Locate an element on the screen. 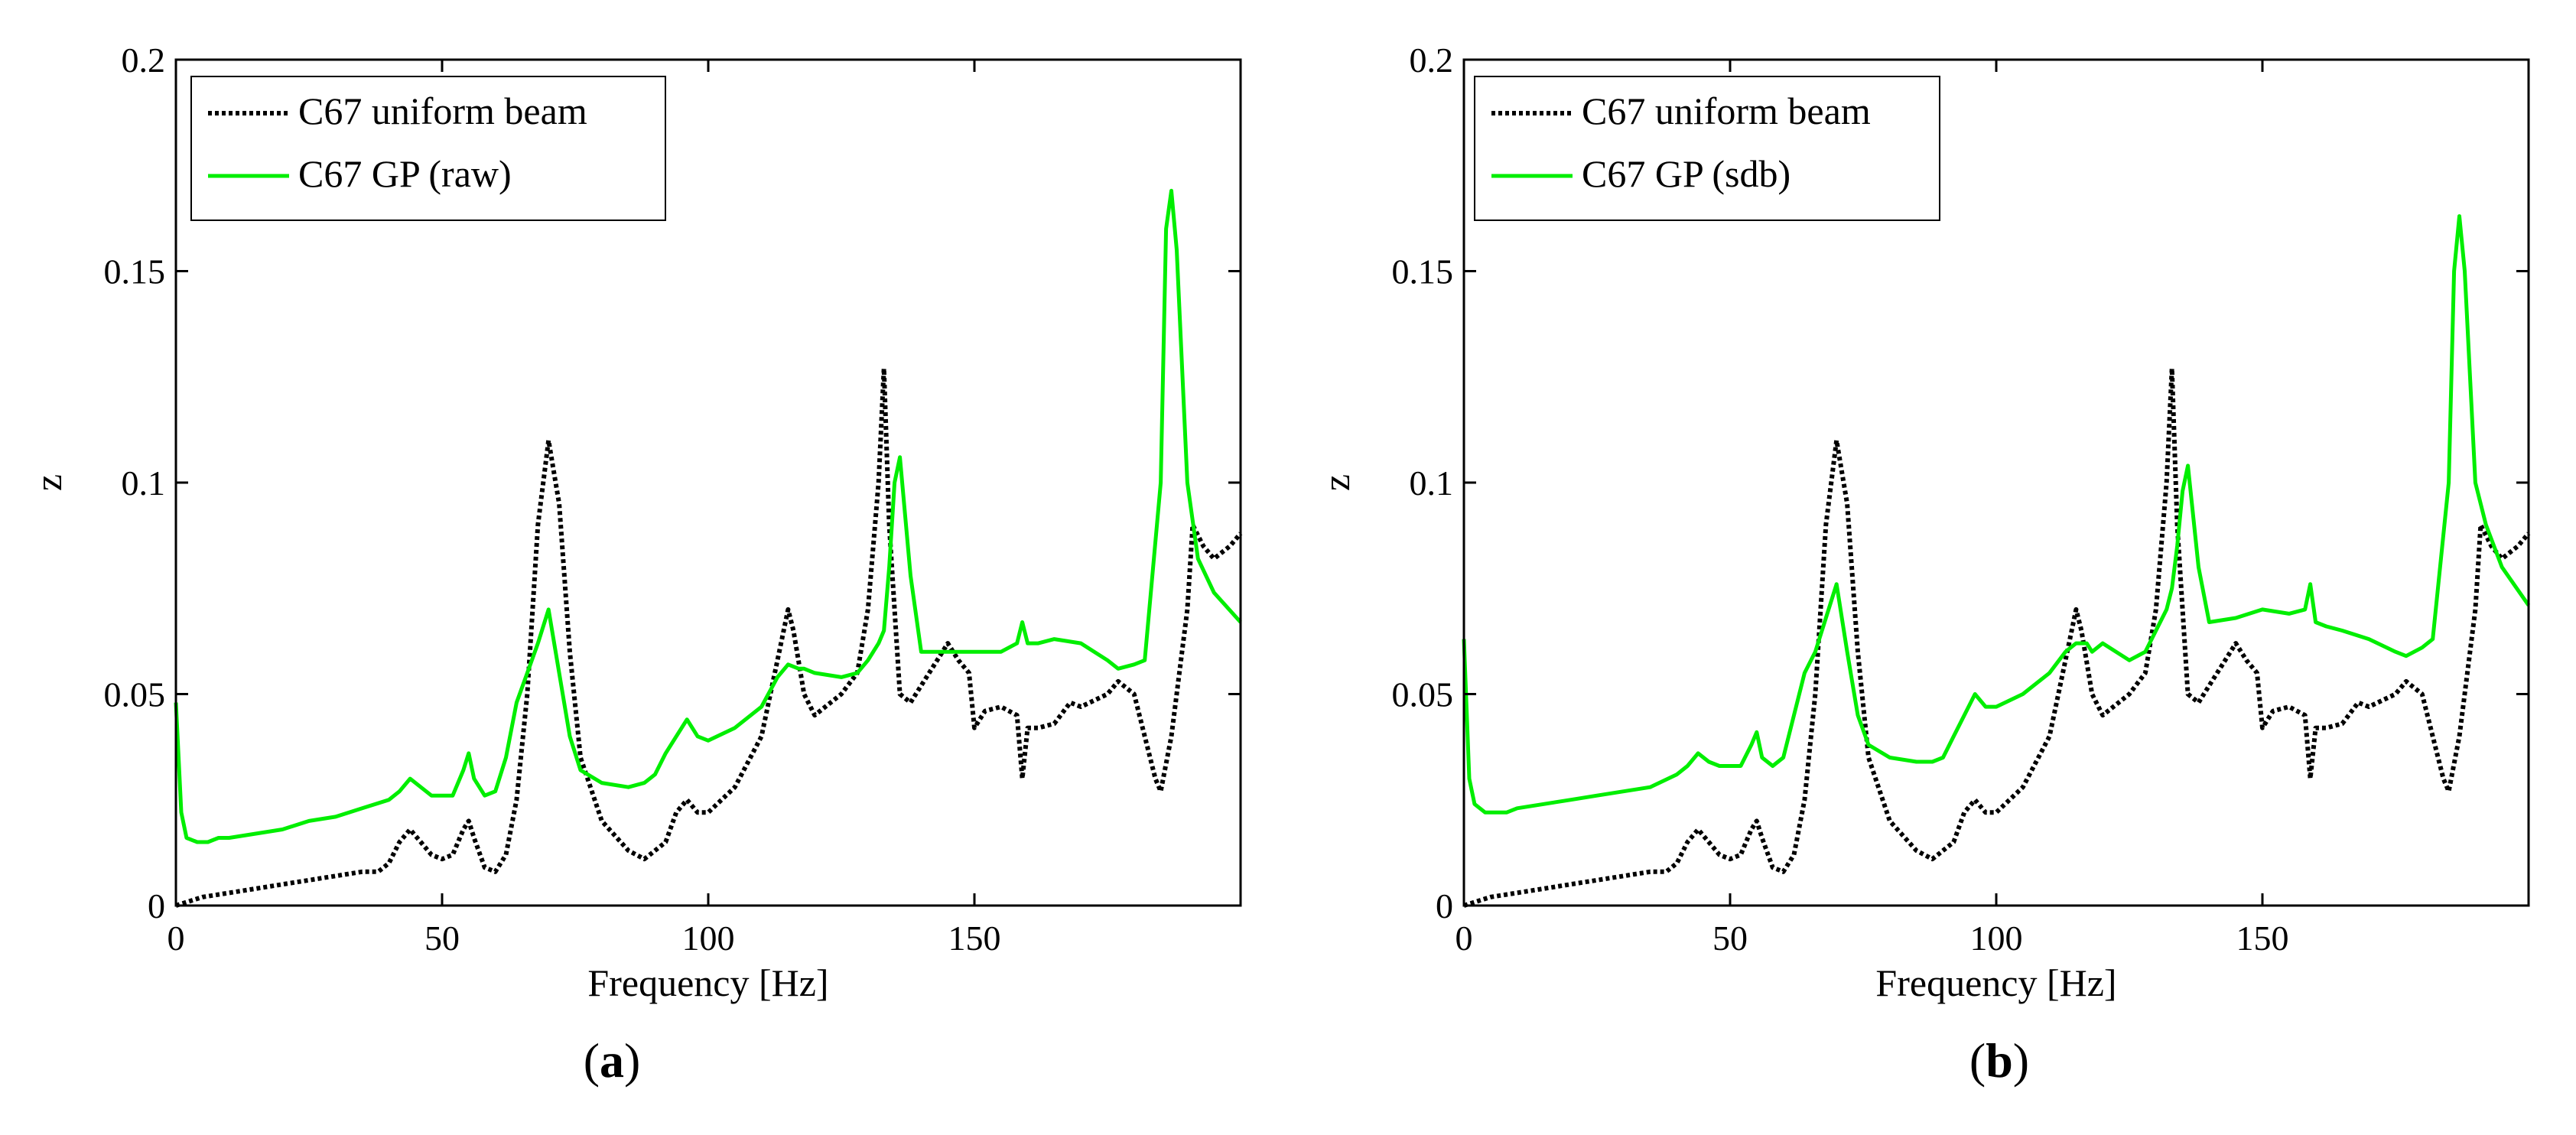  caption-a: (a) is located at coordinates (611, 1061).